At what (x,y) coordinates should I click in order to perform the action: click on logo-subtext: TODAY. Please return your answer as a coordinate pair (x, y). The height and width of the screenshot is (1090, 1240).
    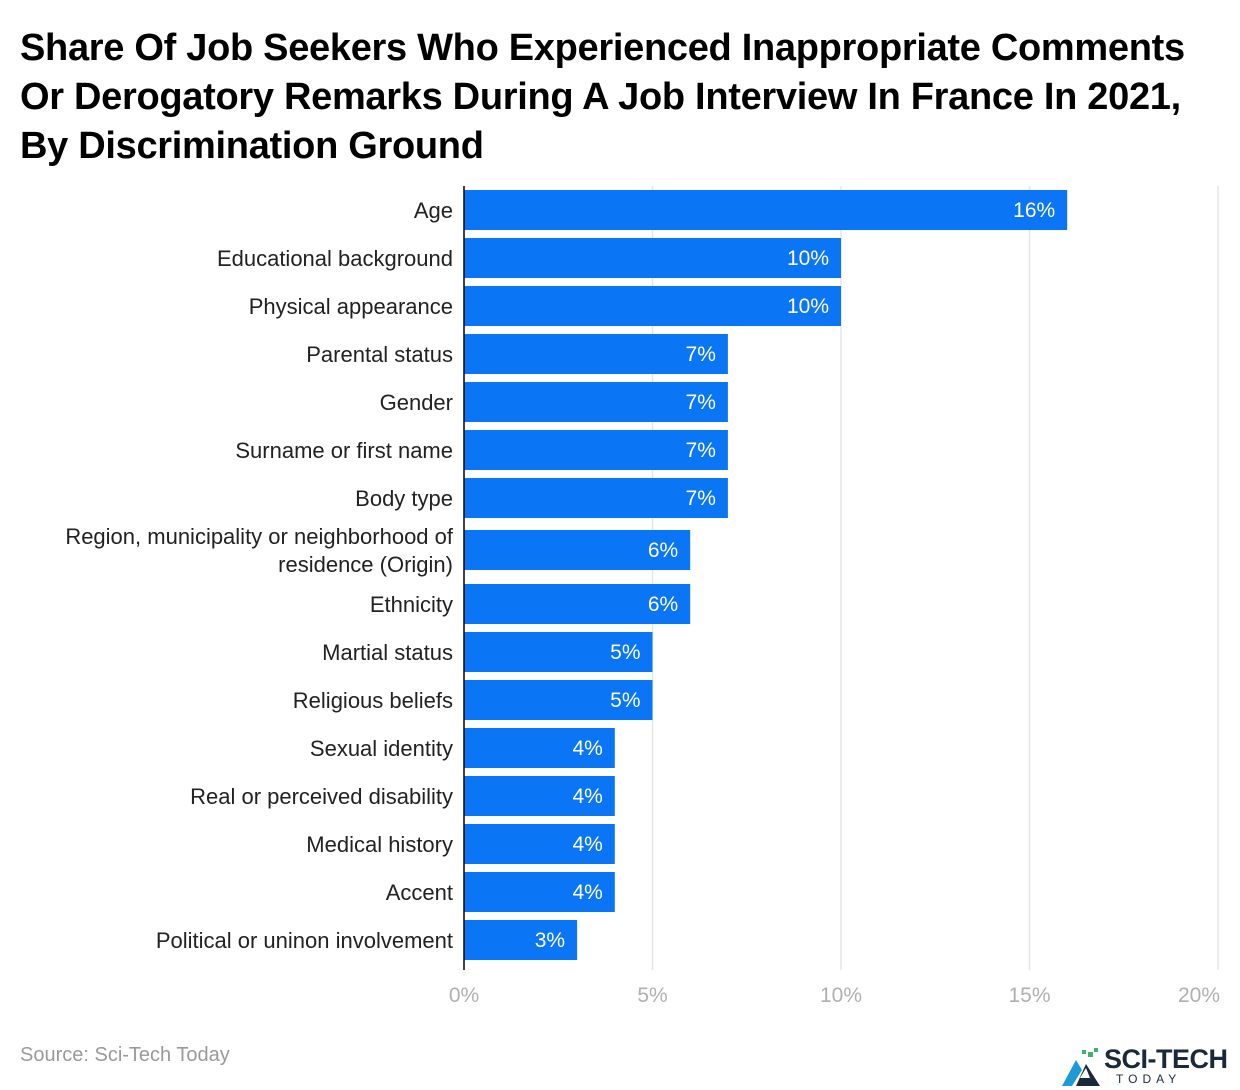
    Looking at the image, I should click on (1149, 1079).